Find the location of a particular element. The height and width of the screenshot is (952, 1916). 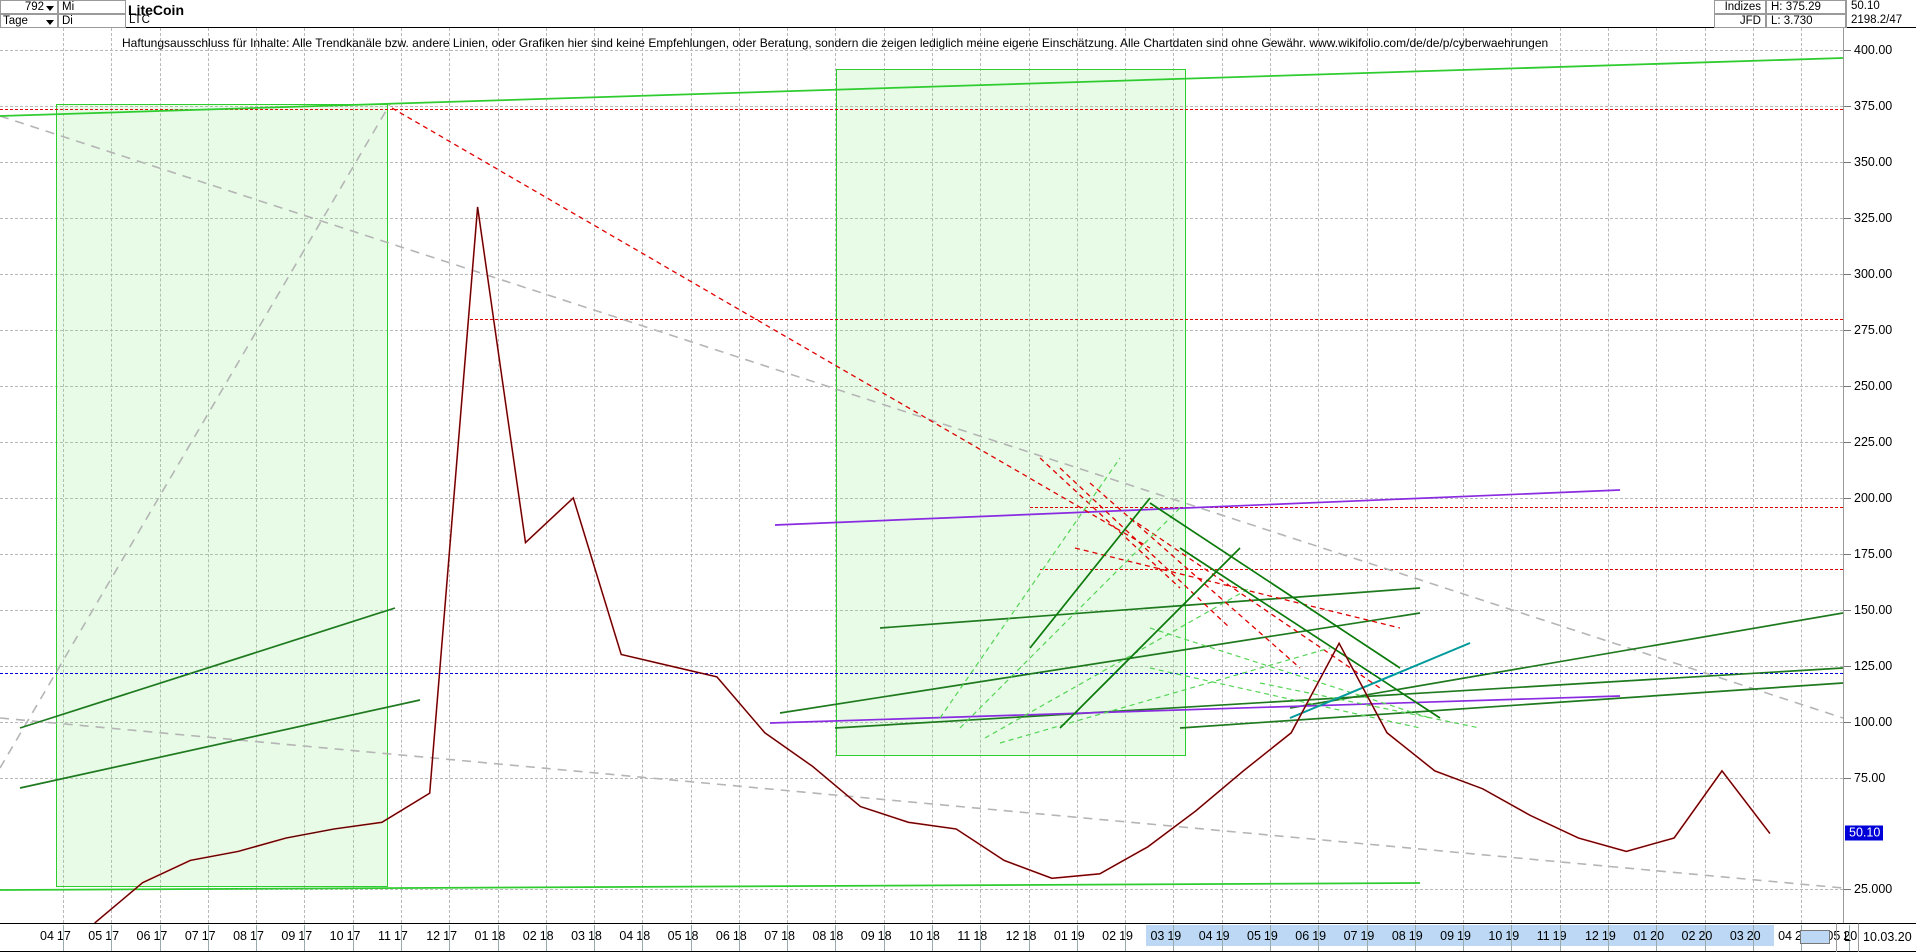

date-axis-label: 01 19 is located at coordinates (1069, 936).